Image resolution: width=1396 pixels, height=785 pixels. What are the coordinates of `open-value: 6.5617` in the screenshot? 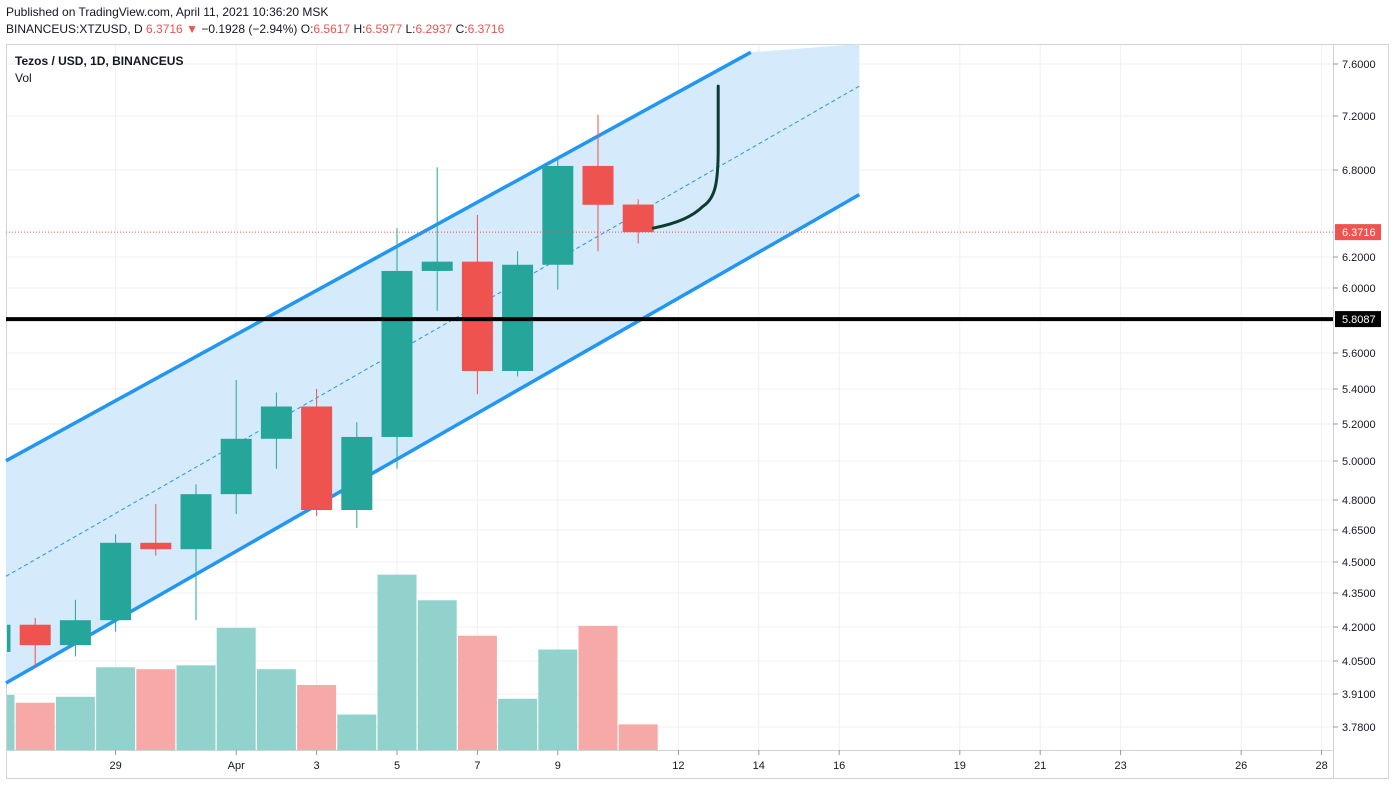 It's located at (332, 29).